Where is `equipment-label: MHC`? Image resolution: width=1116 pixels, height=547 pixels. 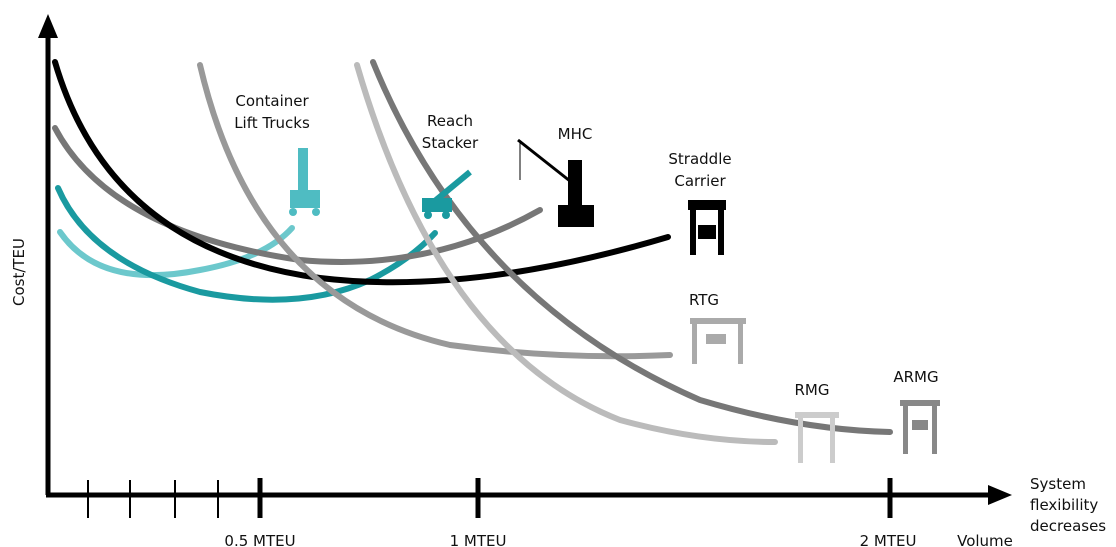 equipment-label: MHC is located at coordinates (575, 134).